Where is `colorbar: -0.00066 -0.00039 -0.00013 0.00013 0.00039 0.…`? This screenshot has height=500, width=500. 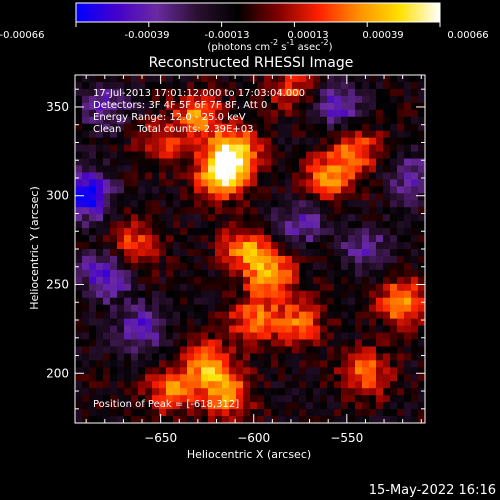
colorbar: -0.00066 -0.00039 -0.00013 0.00013 0.00039 0.… is located at coordinates (244, 27).